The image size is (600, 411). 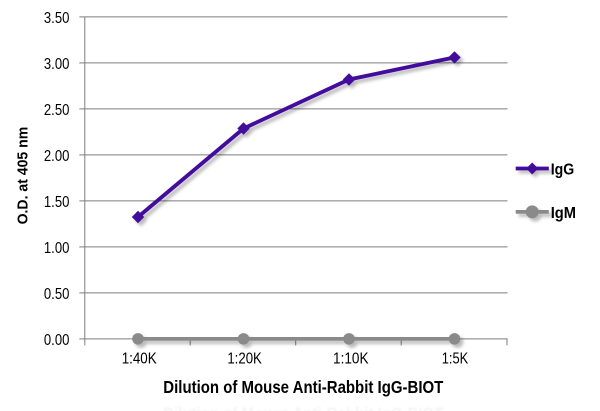 I want to click on svg-text: IgG, so click(x=563, y=169).